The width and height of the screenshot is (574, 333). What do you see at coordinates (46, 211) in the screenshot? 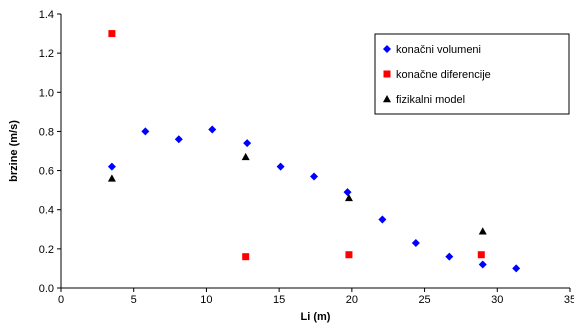
I see `y-tick-label: 0.4` at bounding box center [46, 211].